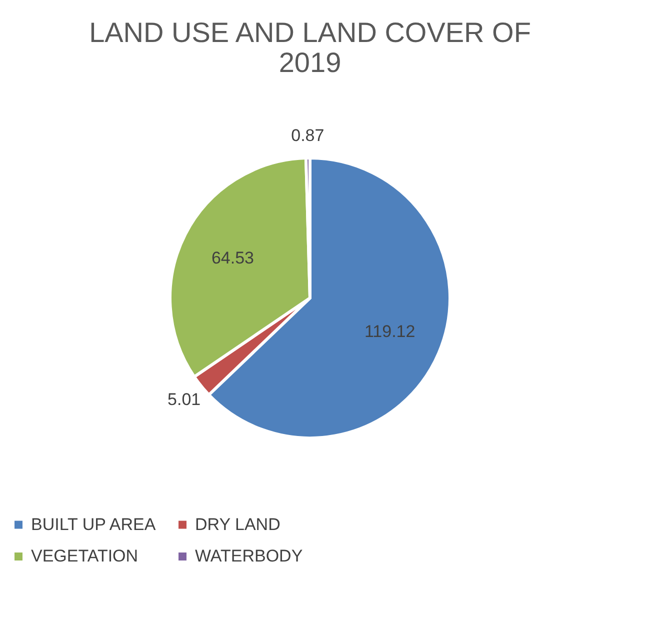 The width and height of the screenshot is (651, 617). What do you see at coordinates (249, 556) in the screenshot?
I see `legend-label: WATERBODY` at bounding box center [249, 556].